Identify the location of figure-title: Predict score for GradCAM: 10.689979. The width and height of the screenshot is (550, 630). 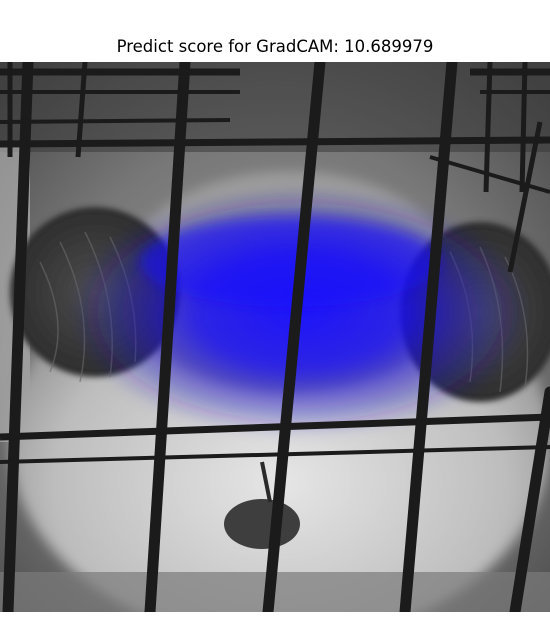
(275, 46).